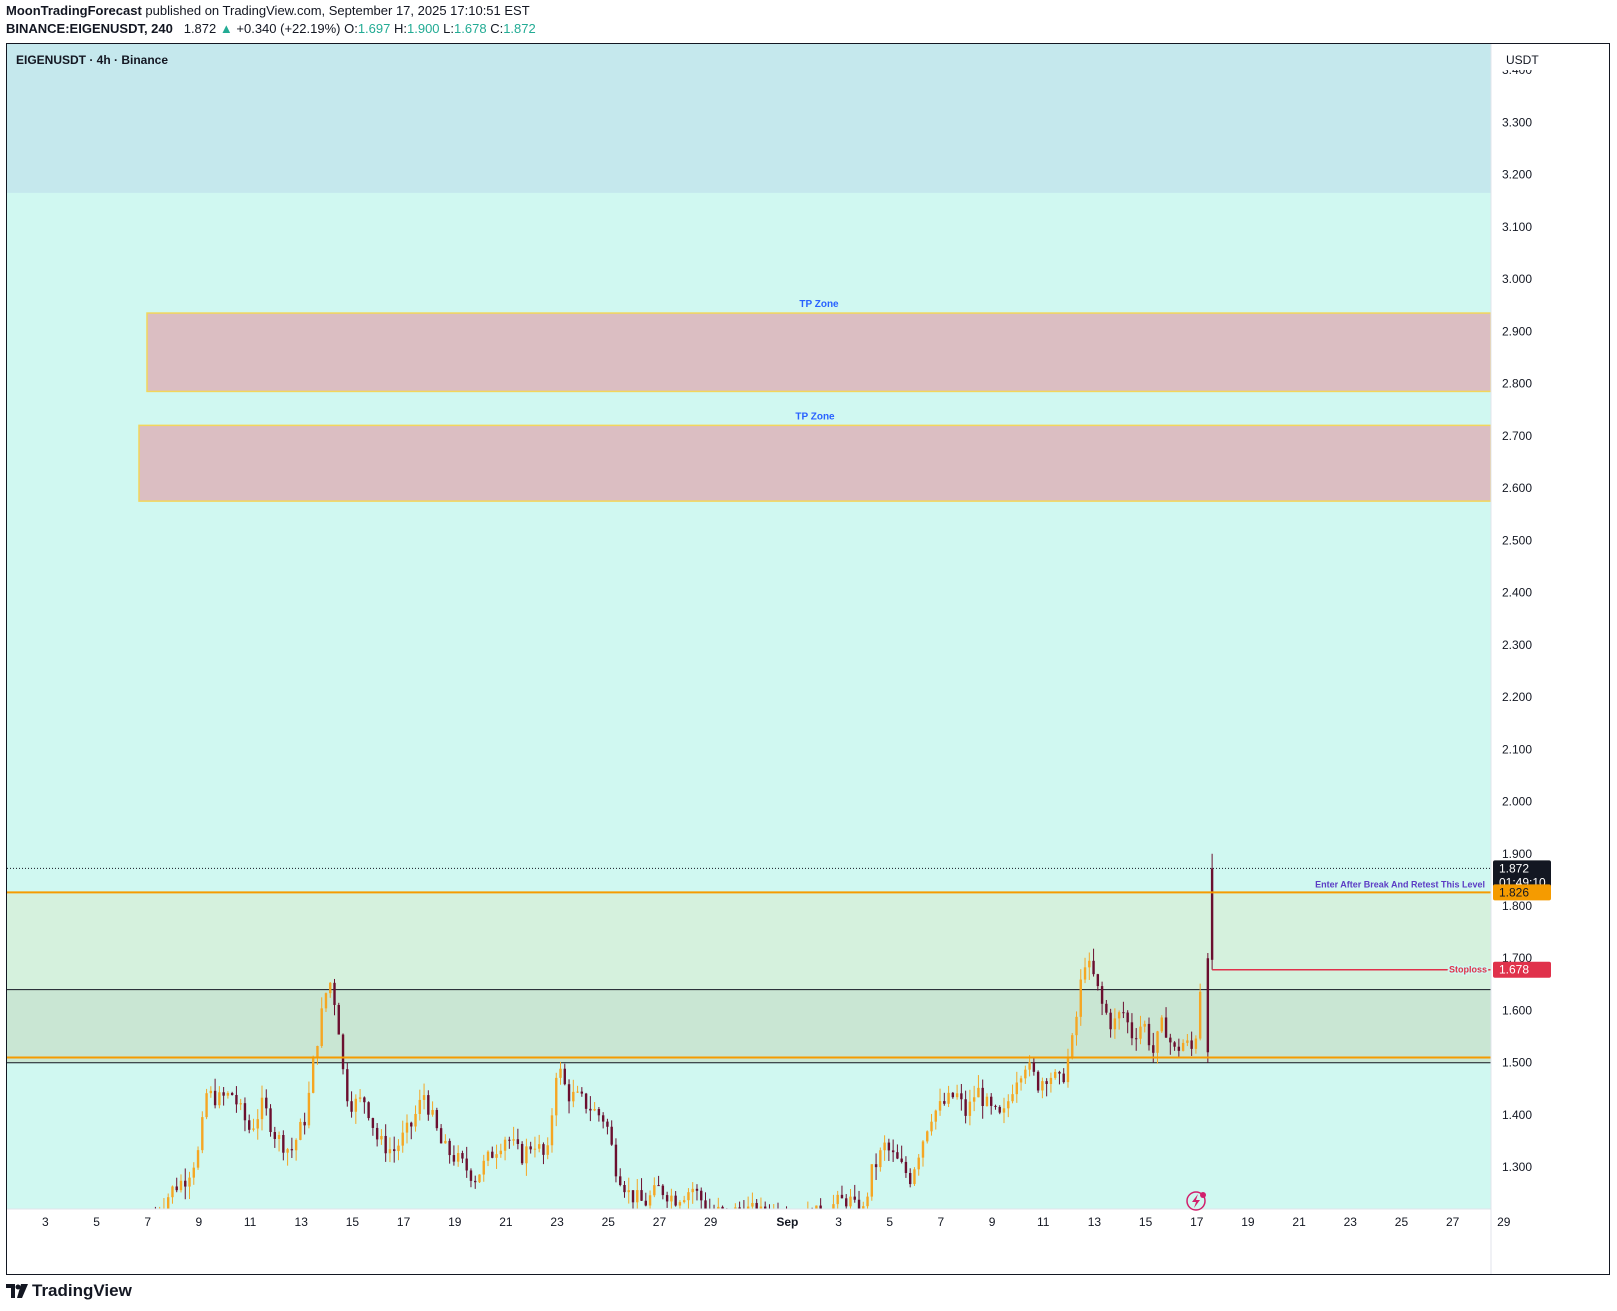 Image resolution: width=1617 pixels, height=1311 pixels. What do you see at coordinates (1212, 914) in the screenshot?
I see `last-candle-body` at bounding box center [1212, 914].